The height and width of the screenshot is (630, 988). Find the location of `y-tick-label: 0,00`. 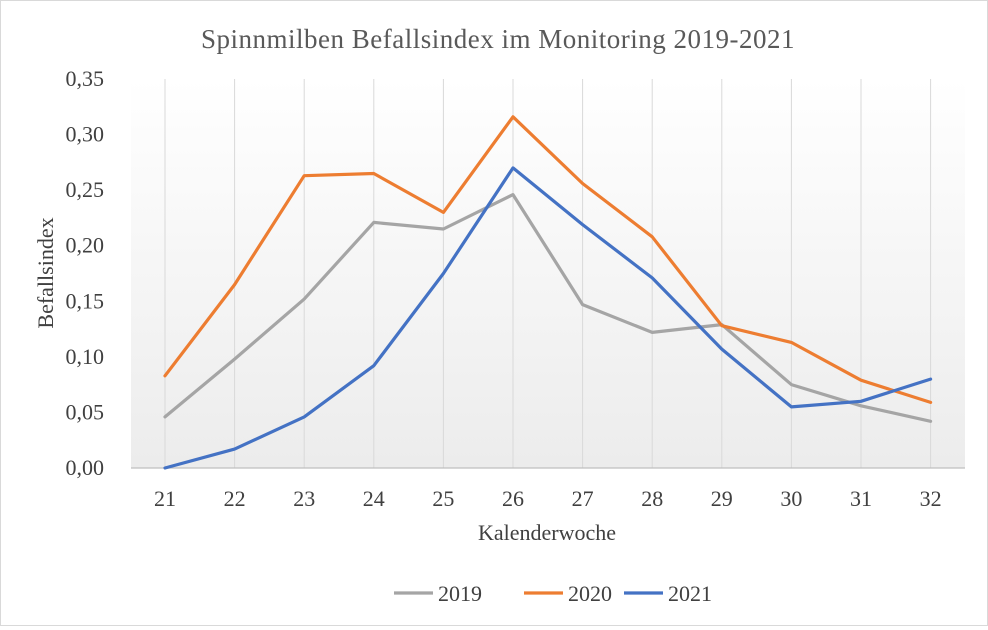

y-tick-label: 0,00 is located at coordinates (85, 467).